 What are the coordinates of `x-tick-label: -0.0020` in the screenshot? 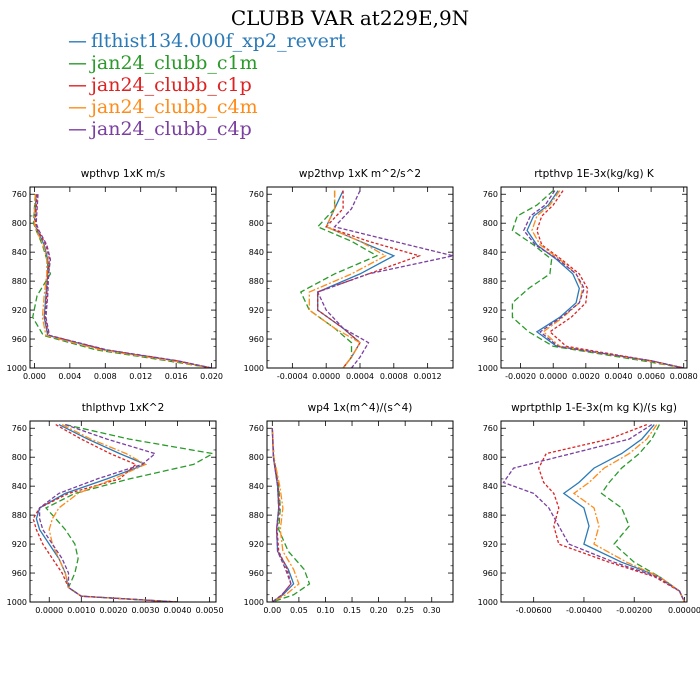 It's located at (520, 376).